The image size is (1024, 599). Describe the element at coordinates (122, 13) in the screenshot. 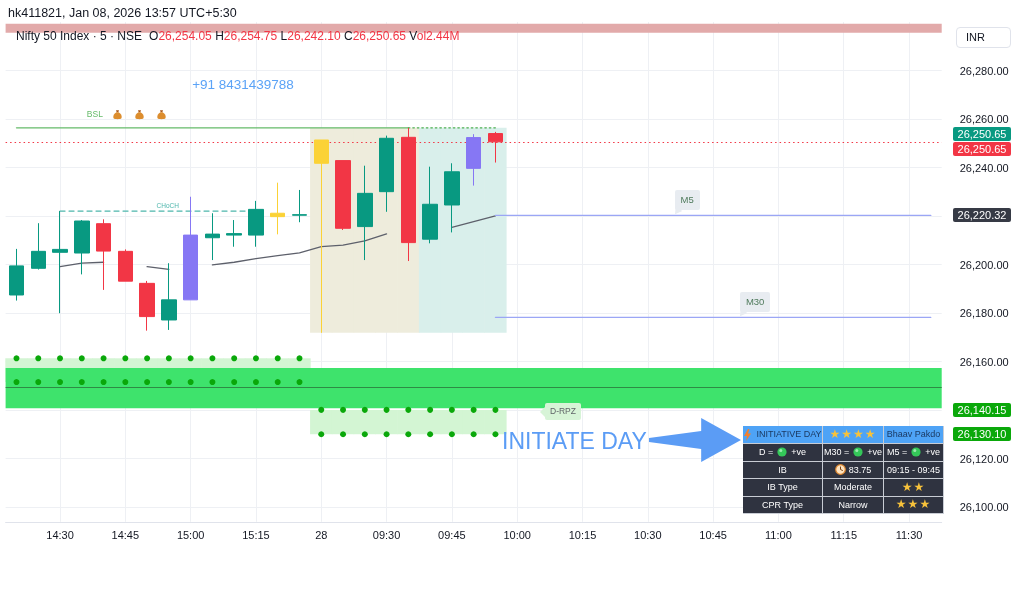

I see `text: hk411821, Jan 08, 2026 13:57 UTC+5:30` at that location.